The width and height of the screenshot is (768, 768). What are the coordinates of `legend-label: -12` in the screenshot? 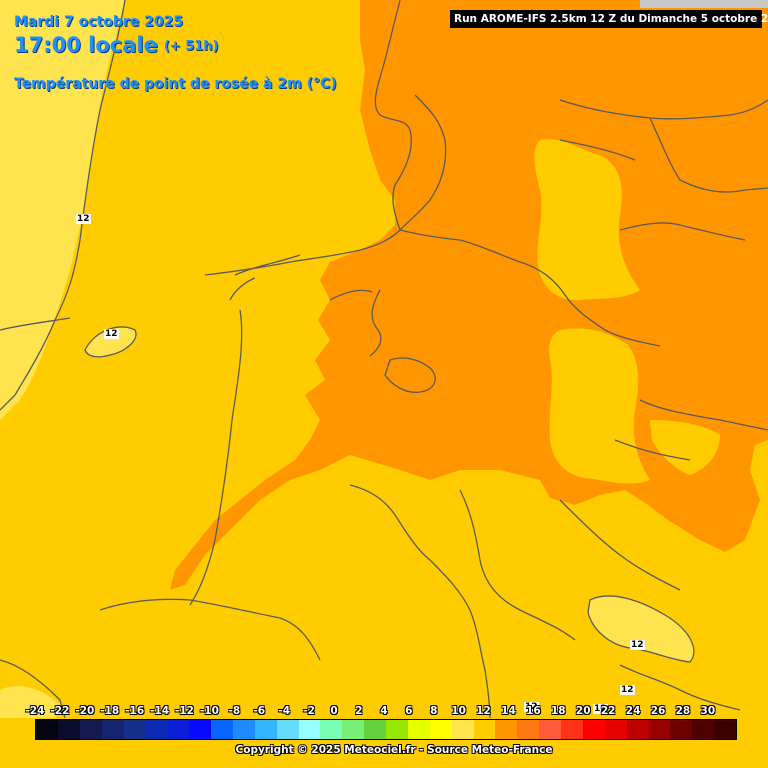 It's located at (185, 711).